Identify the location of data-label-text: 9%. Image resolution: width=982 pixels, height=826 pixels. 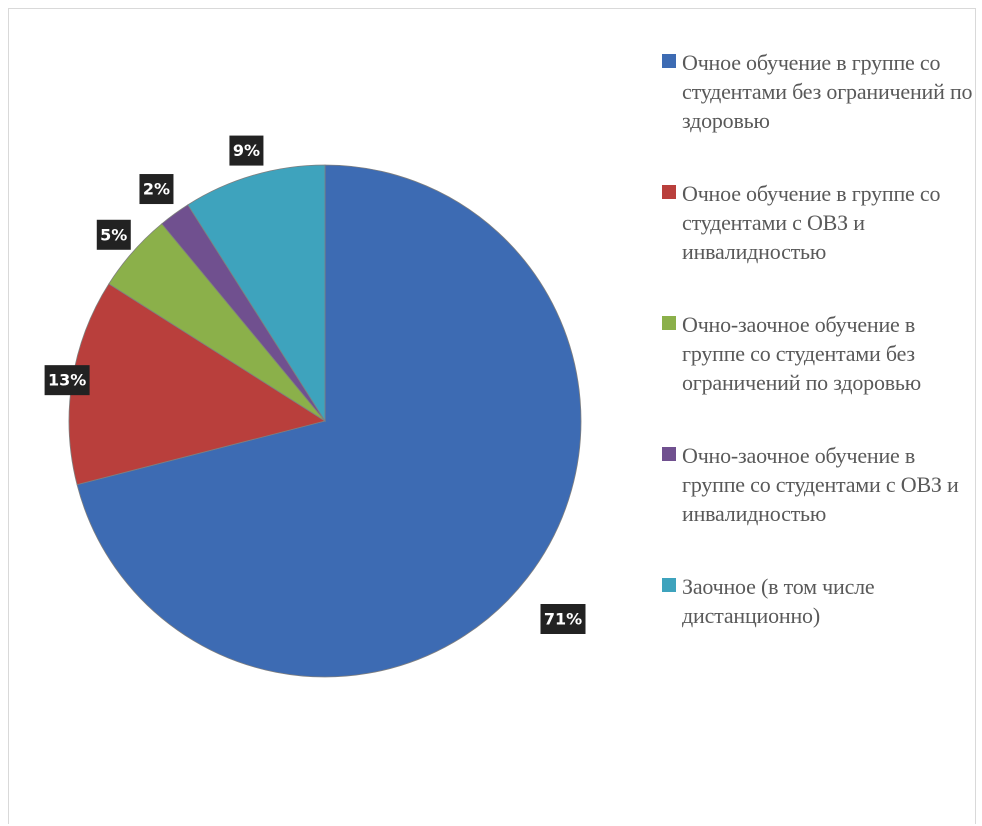
(246, 150).